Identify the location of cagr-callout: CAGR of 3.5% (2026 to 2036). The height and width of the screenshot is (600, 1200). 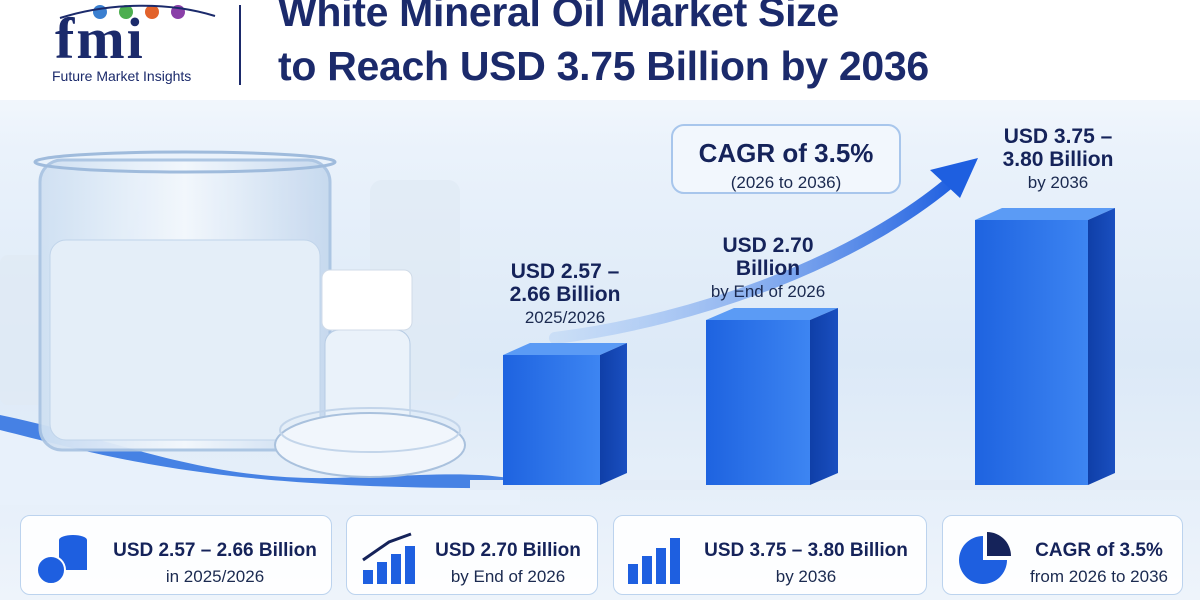
(786, 165).